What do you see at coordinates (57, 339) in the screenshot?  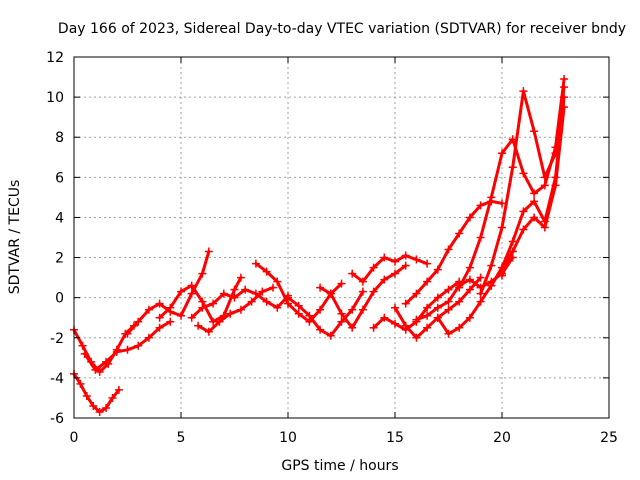 I see `y-tick-label: -2` at bounding box center [57, 339].